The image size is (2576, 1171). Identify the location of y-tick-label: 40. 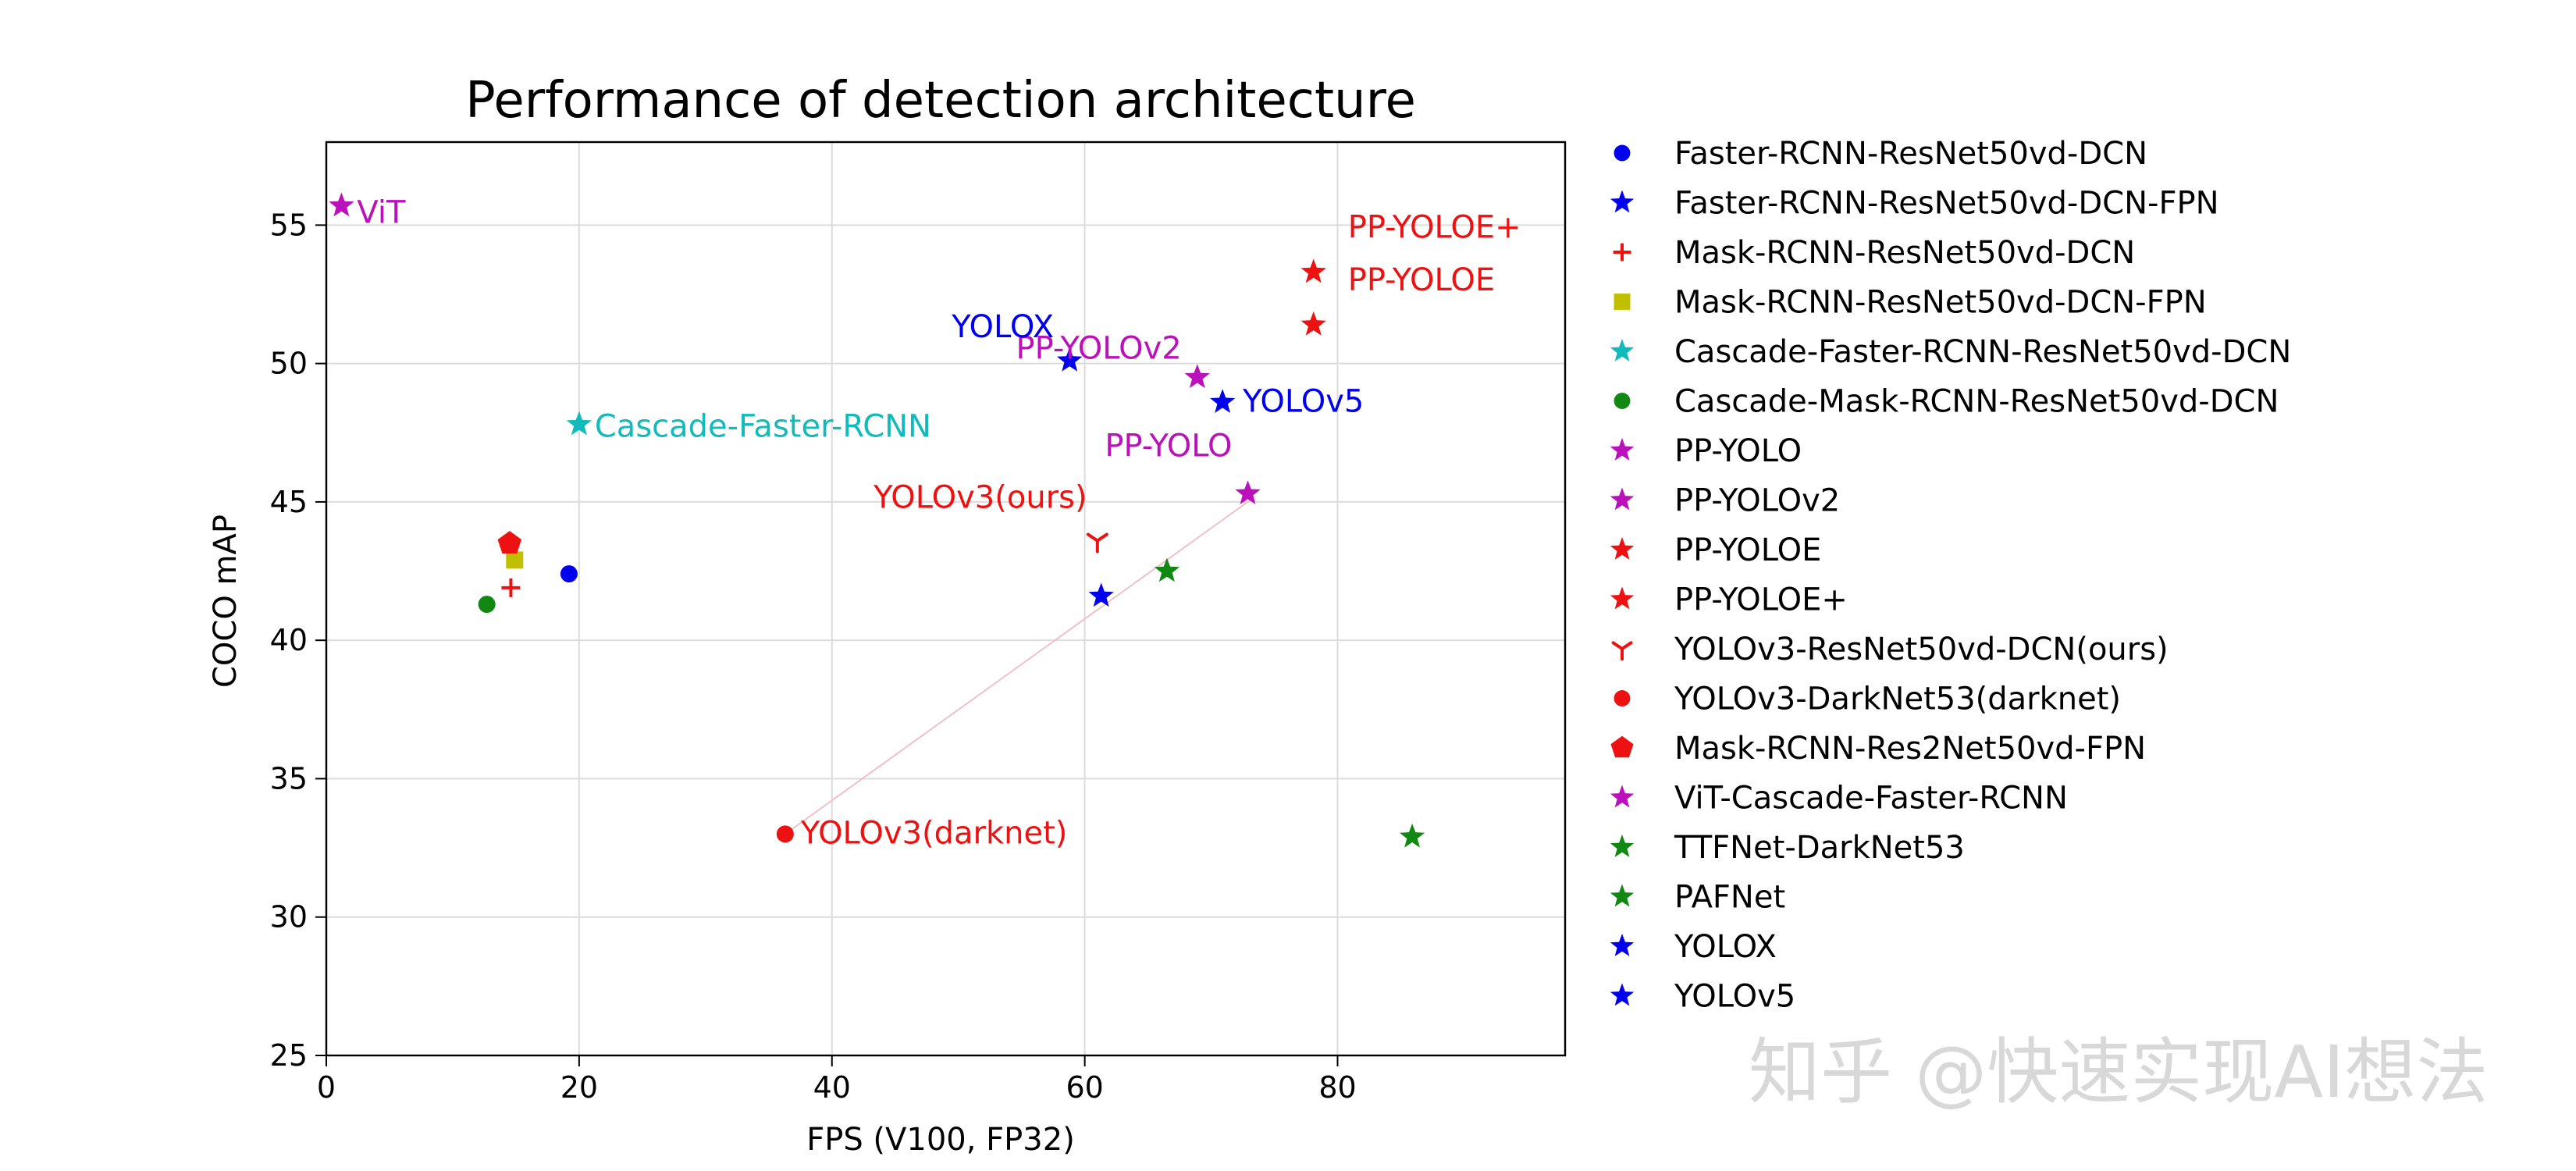
(289, 640).